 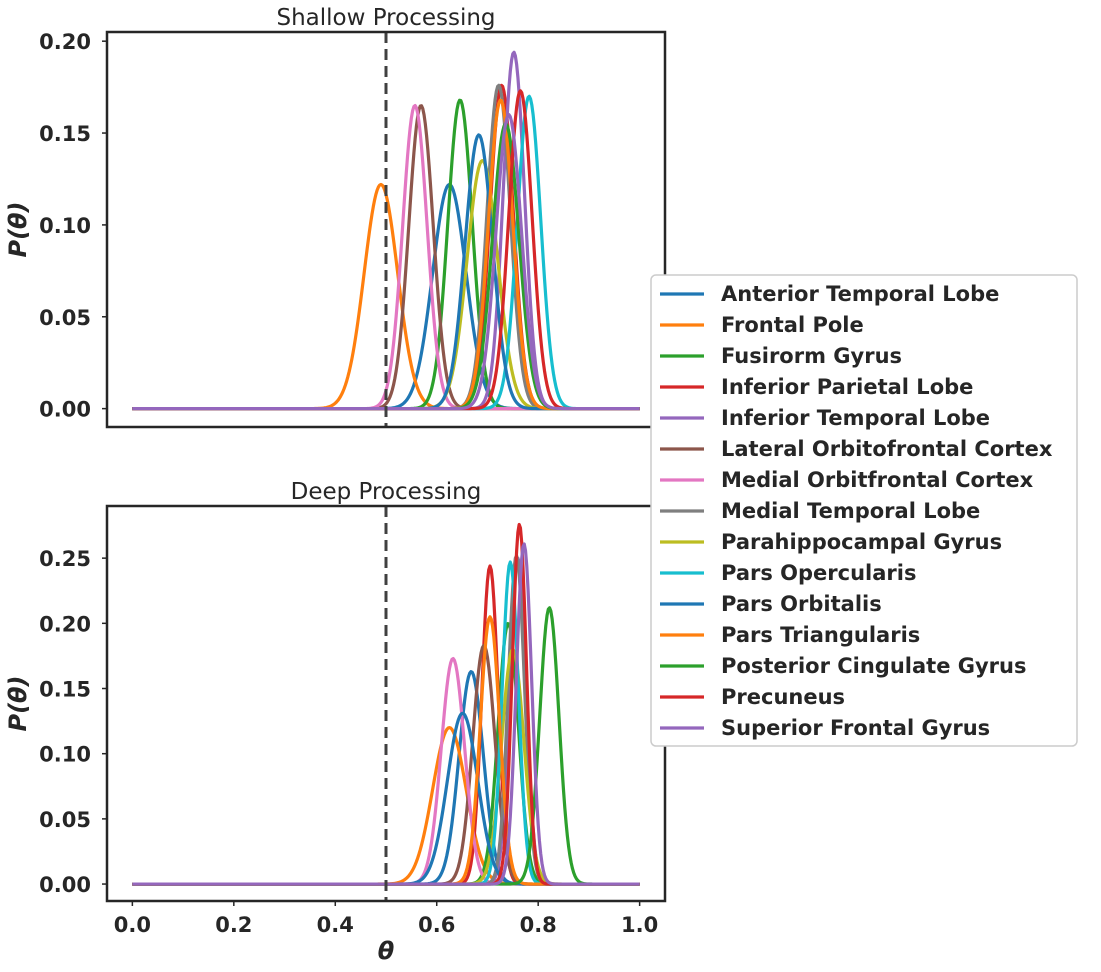 What do you see at coordinates (861, 542) in the screenshot?
I see `legend-entry-parahippocampal-gyrus: Parahippocampal Gyrus` at bounding box center [861, 542].